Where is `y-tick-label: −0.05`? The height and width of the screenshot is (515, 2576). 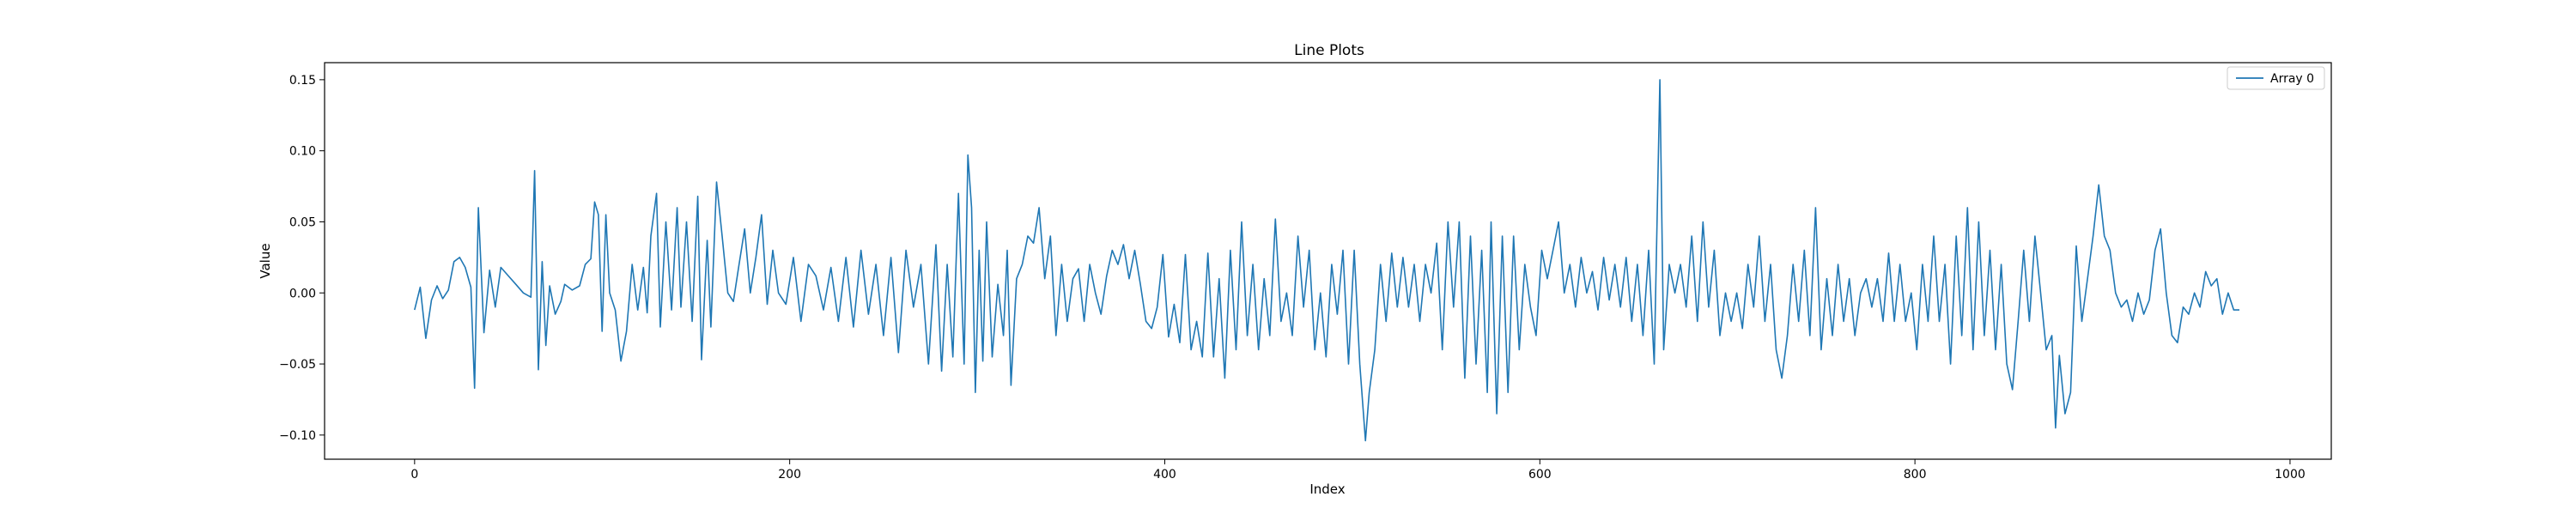 y-tick-label: −0.05 is located at coordinates (297, 365).